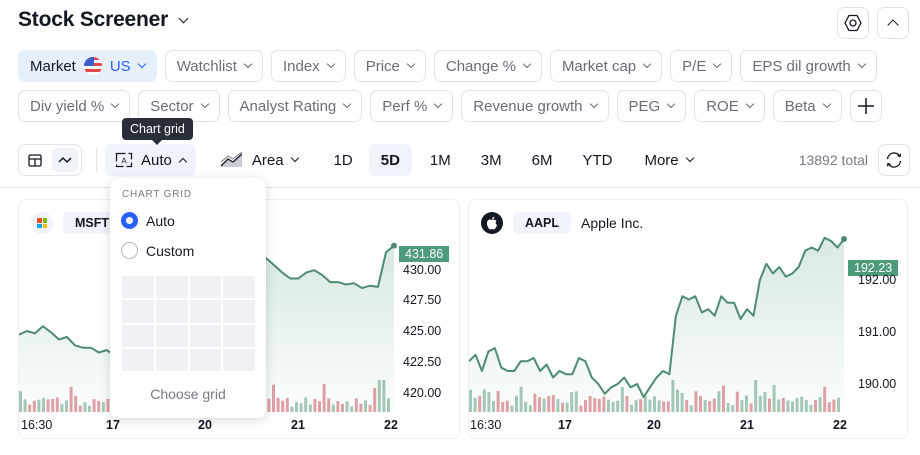 This screenshot has height=455, width=920. I want to click on page-title: Stock Screener, so click(93, 19).